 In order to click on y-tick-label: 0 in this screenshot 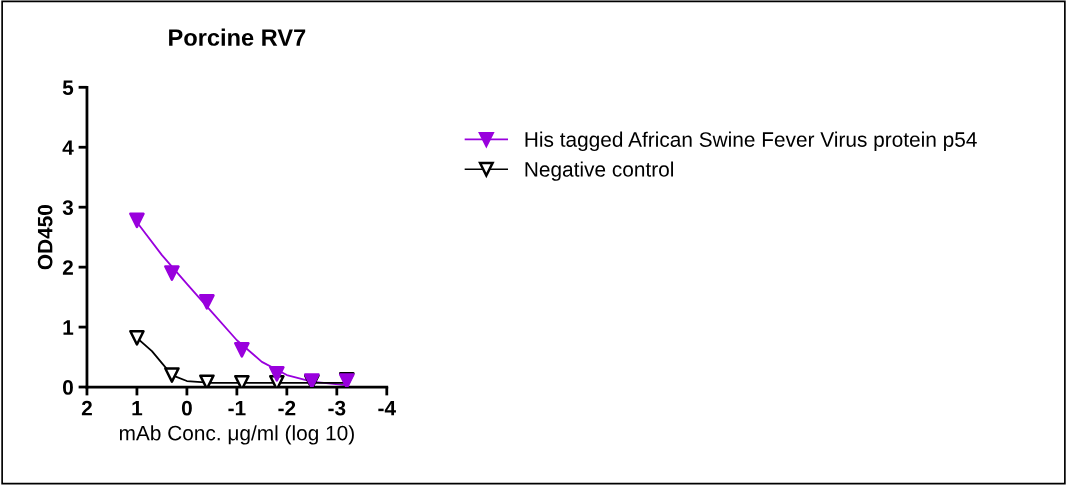, I will do `click(68, 387)`.